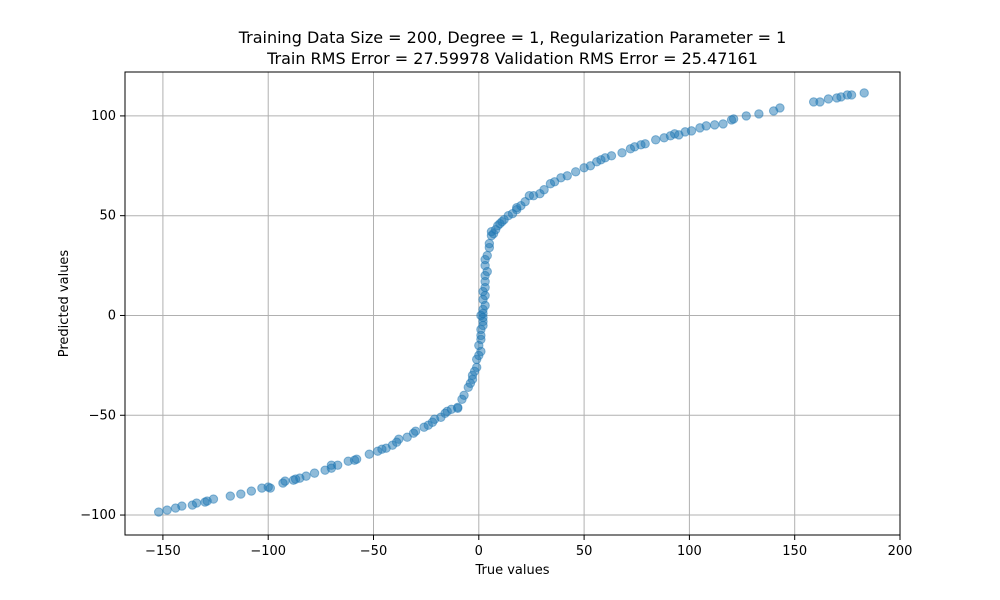 The image size is (1000, 600). I want to click on x-tick-label: 150, so click(794, 551).